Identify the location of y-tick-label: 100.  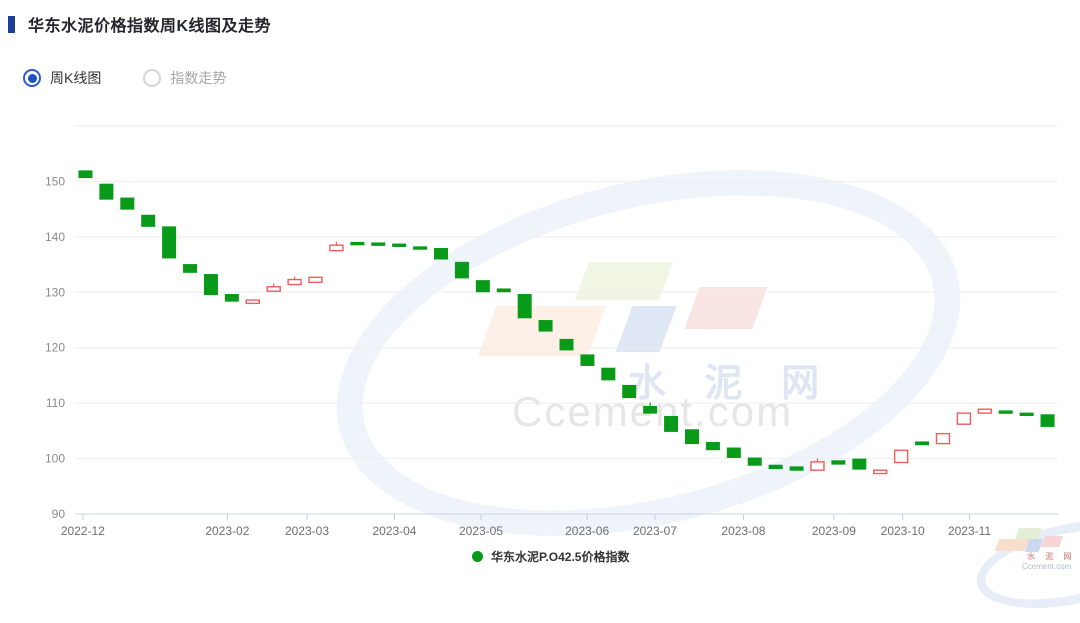
(55, 459).